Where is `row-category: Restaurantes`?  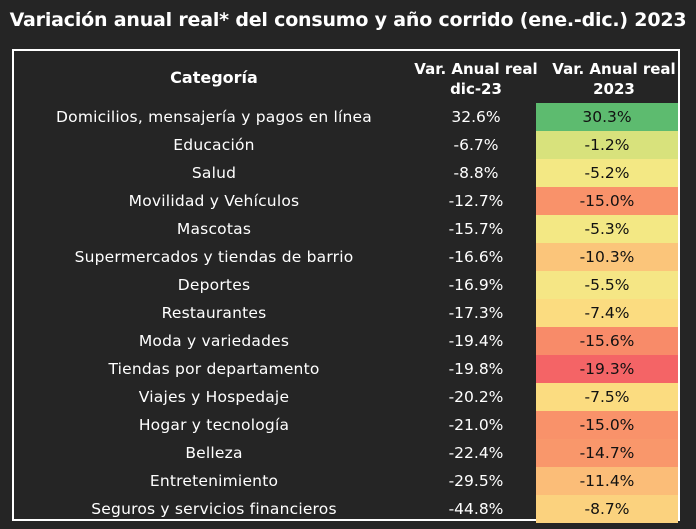 row-category: Restaurantes is located at coordinates (214, 313).